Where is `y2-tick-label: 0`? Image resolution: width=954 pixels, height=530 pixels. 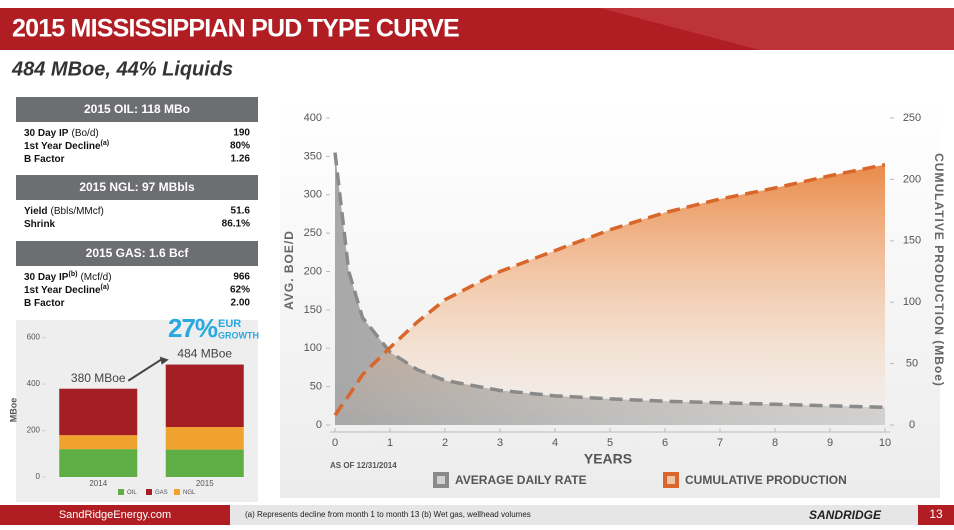 y2-tick-label: 0 is located at coordinates (912, 425).